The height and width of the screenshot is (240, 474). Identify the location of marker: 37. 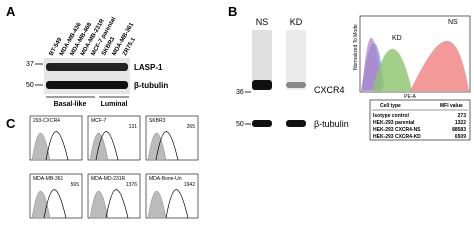
(30, 64).